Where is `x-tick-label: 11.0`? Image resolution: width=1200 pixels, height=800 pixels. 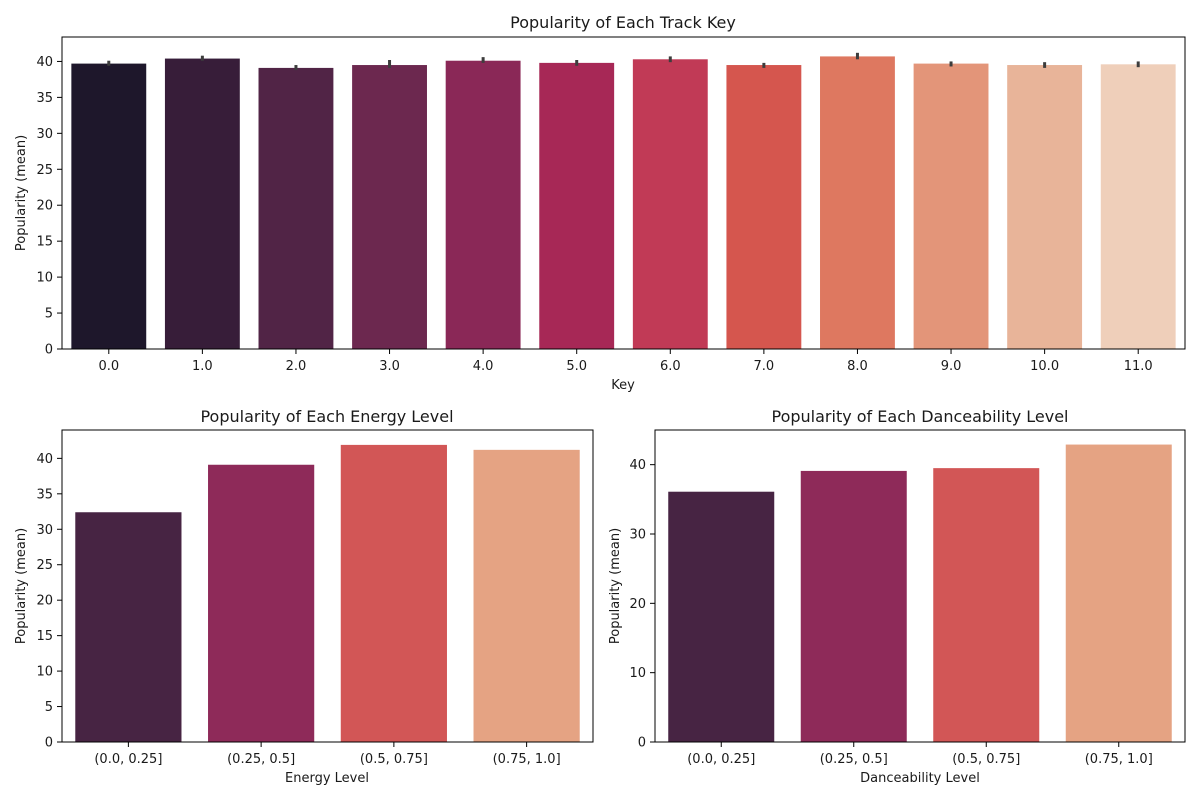
x-tick-label: 11.0 is located at coordinates (1138, 366).